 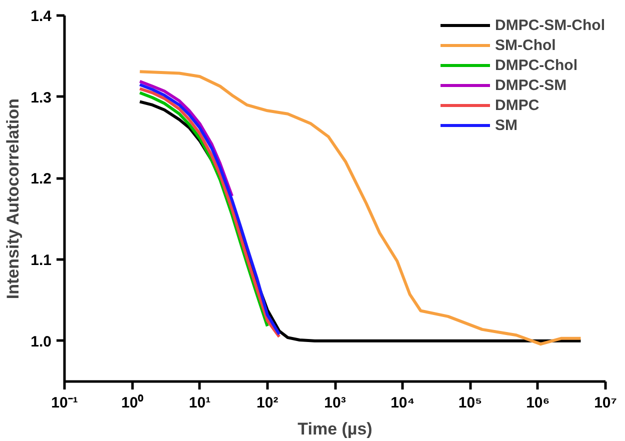 What do you see at coordinates (517, 105) in the screenshot?
I see `legend-label: DMPC` at bounding box center [517, 105].